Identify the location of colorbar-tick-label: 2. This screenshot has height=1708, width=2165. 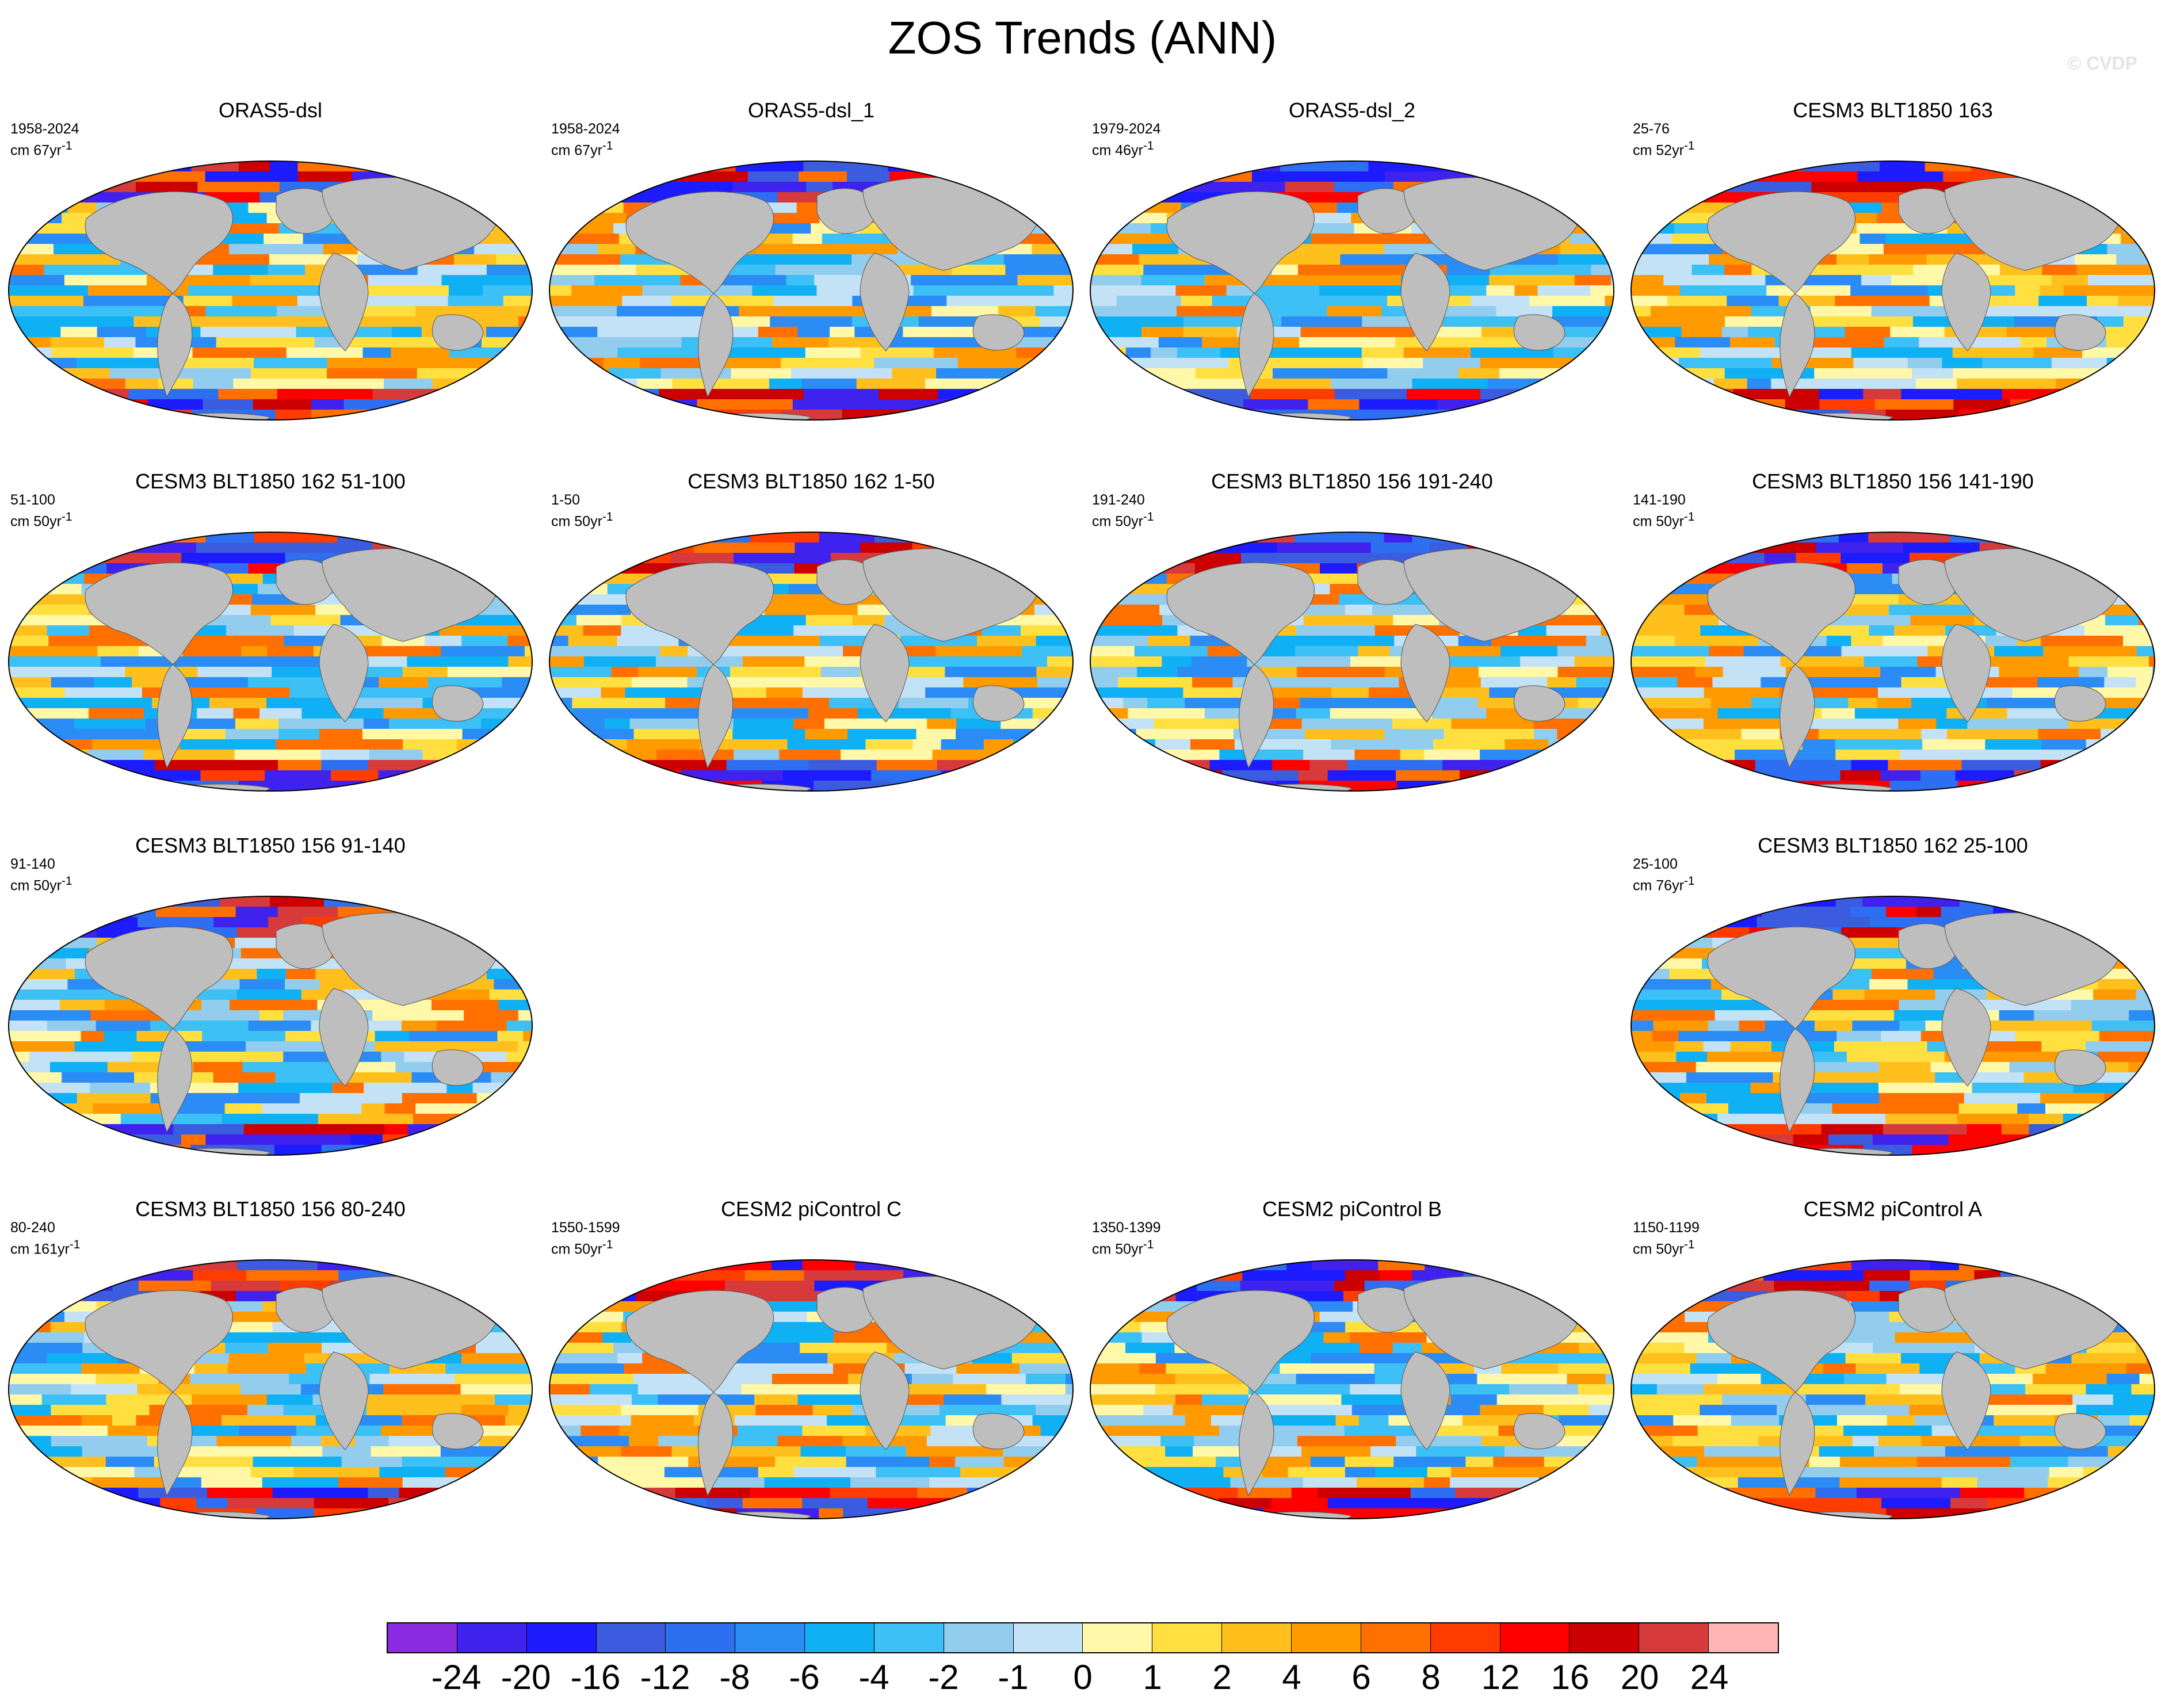
(1222, 1677).